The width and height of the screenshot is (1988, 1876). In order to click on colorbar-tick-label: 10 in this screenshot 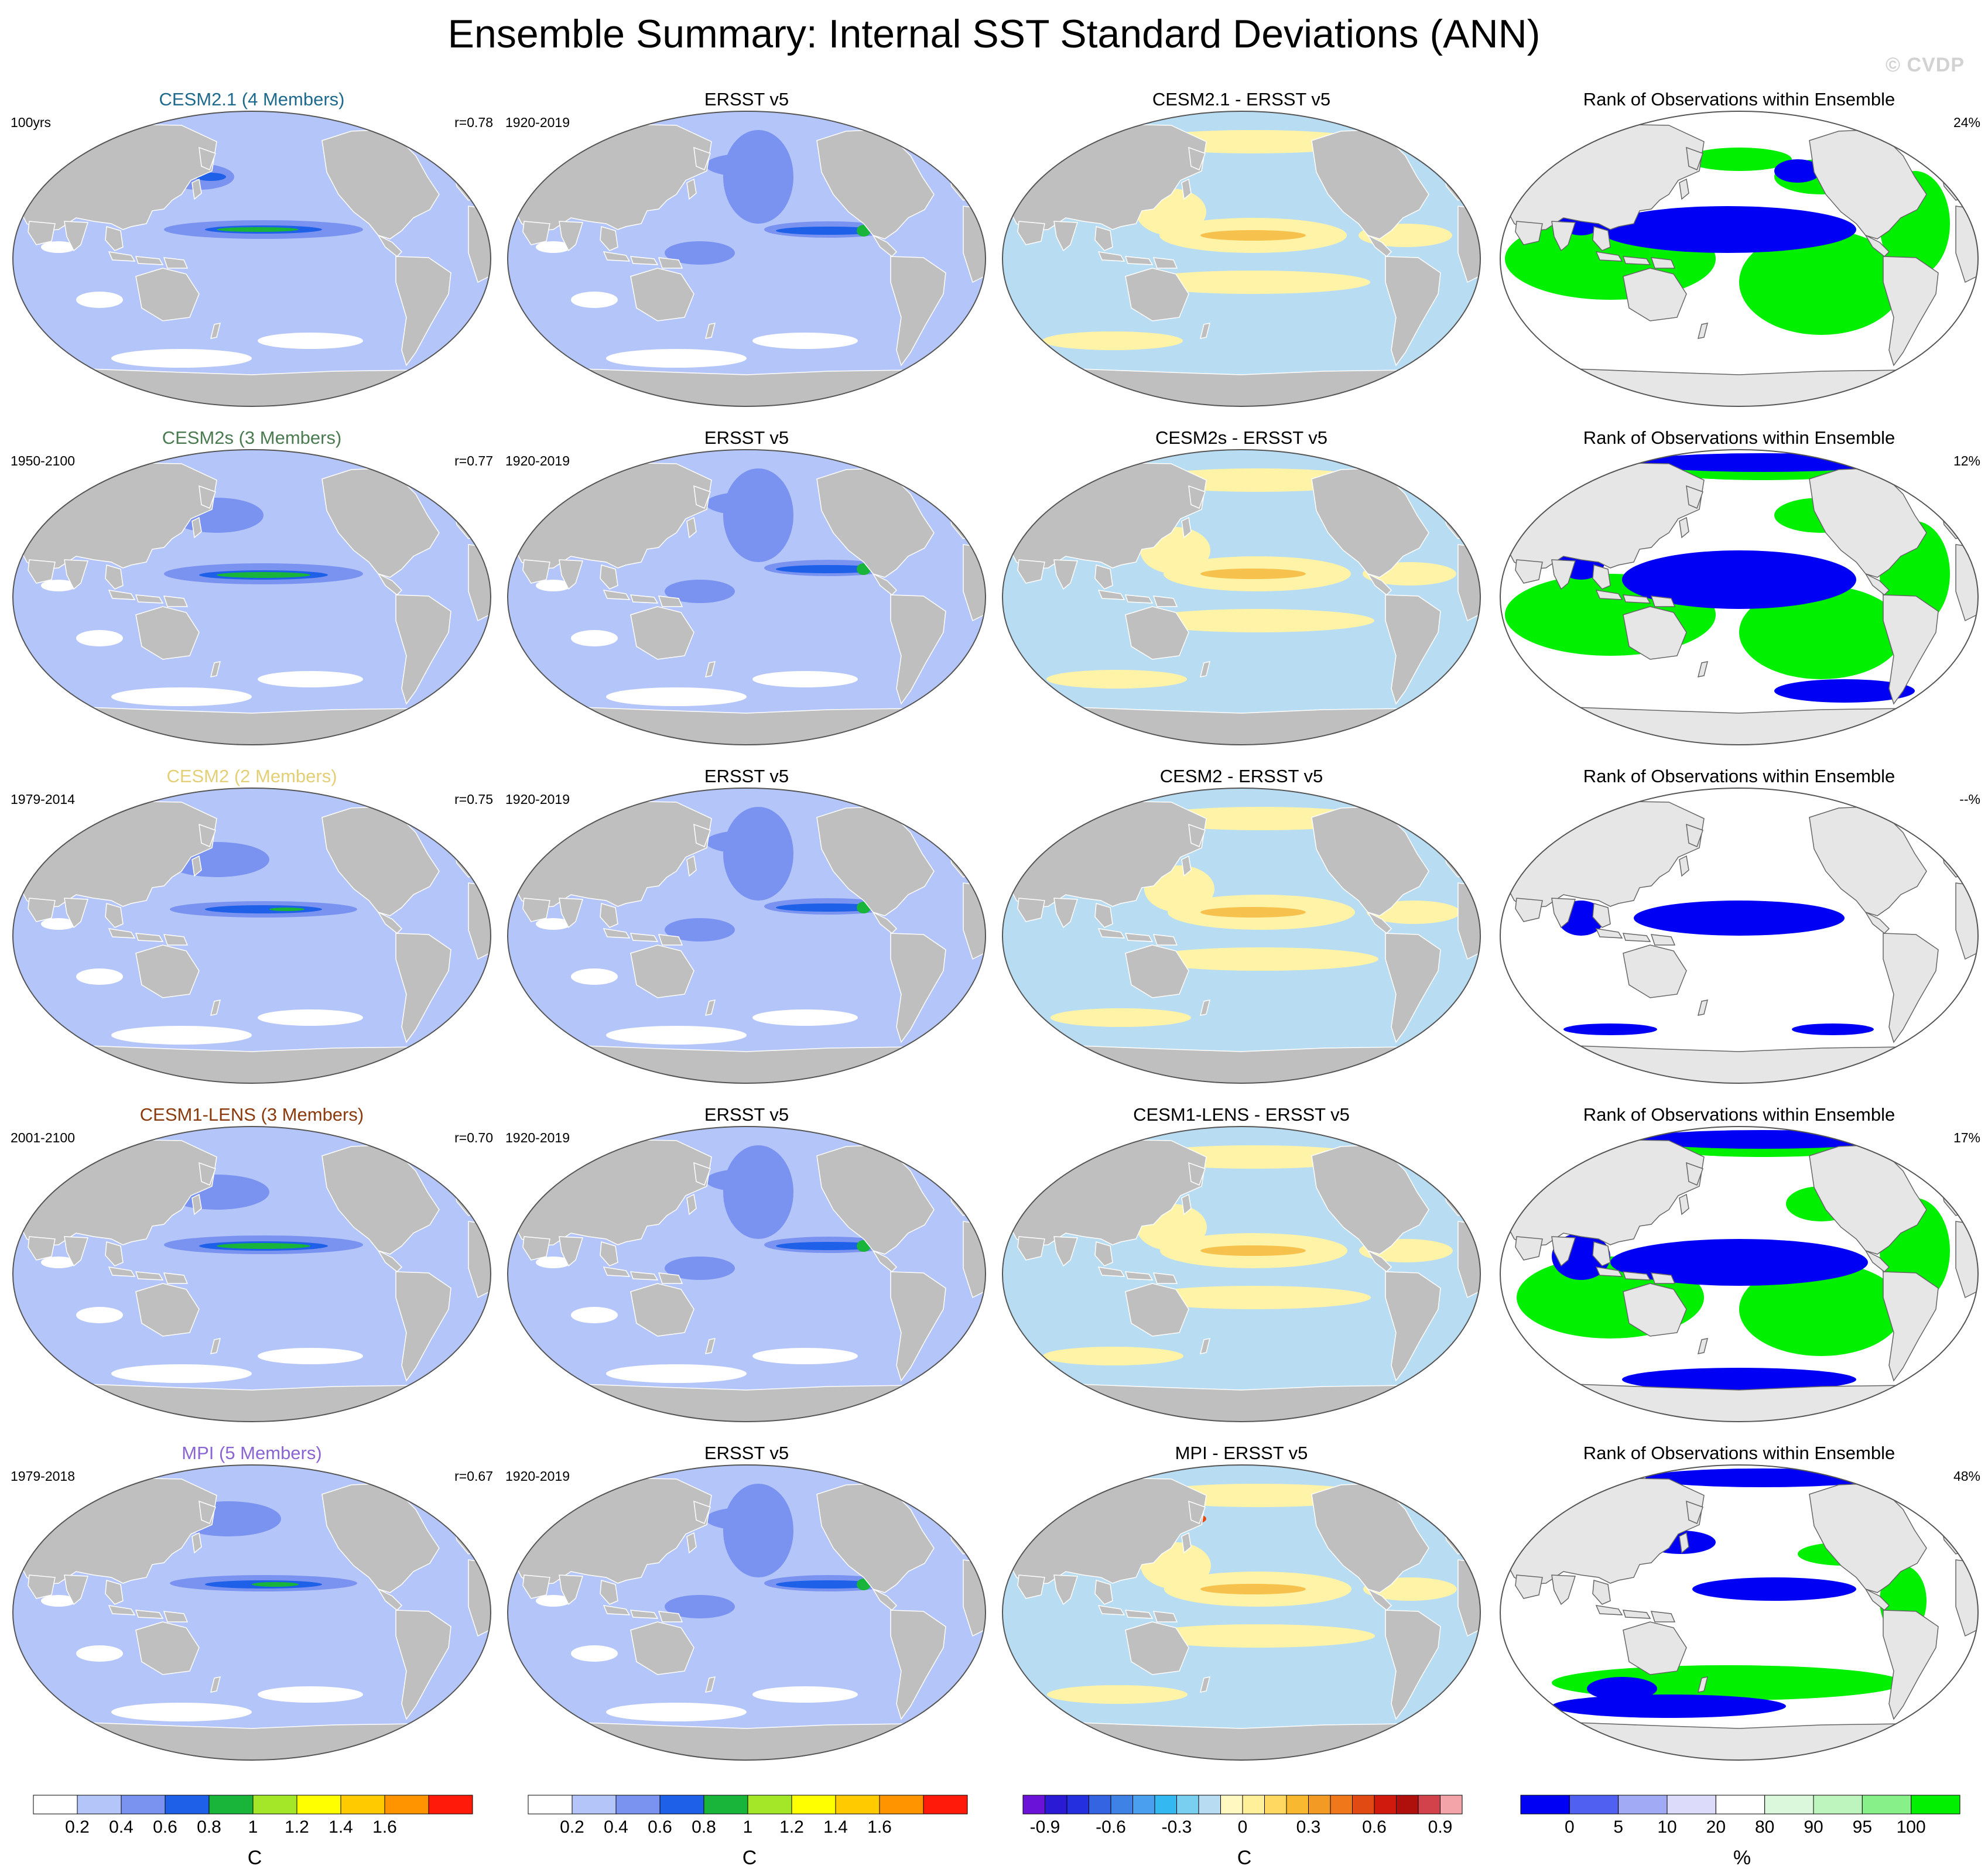, I will do `click(1667, 1827)`.